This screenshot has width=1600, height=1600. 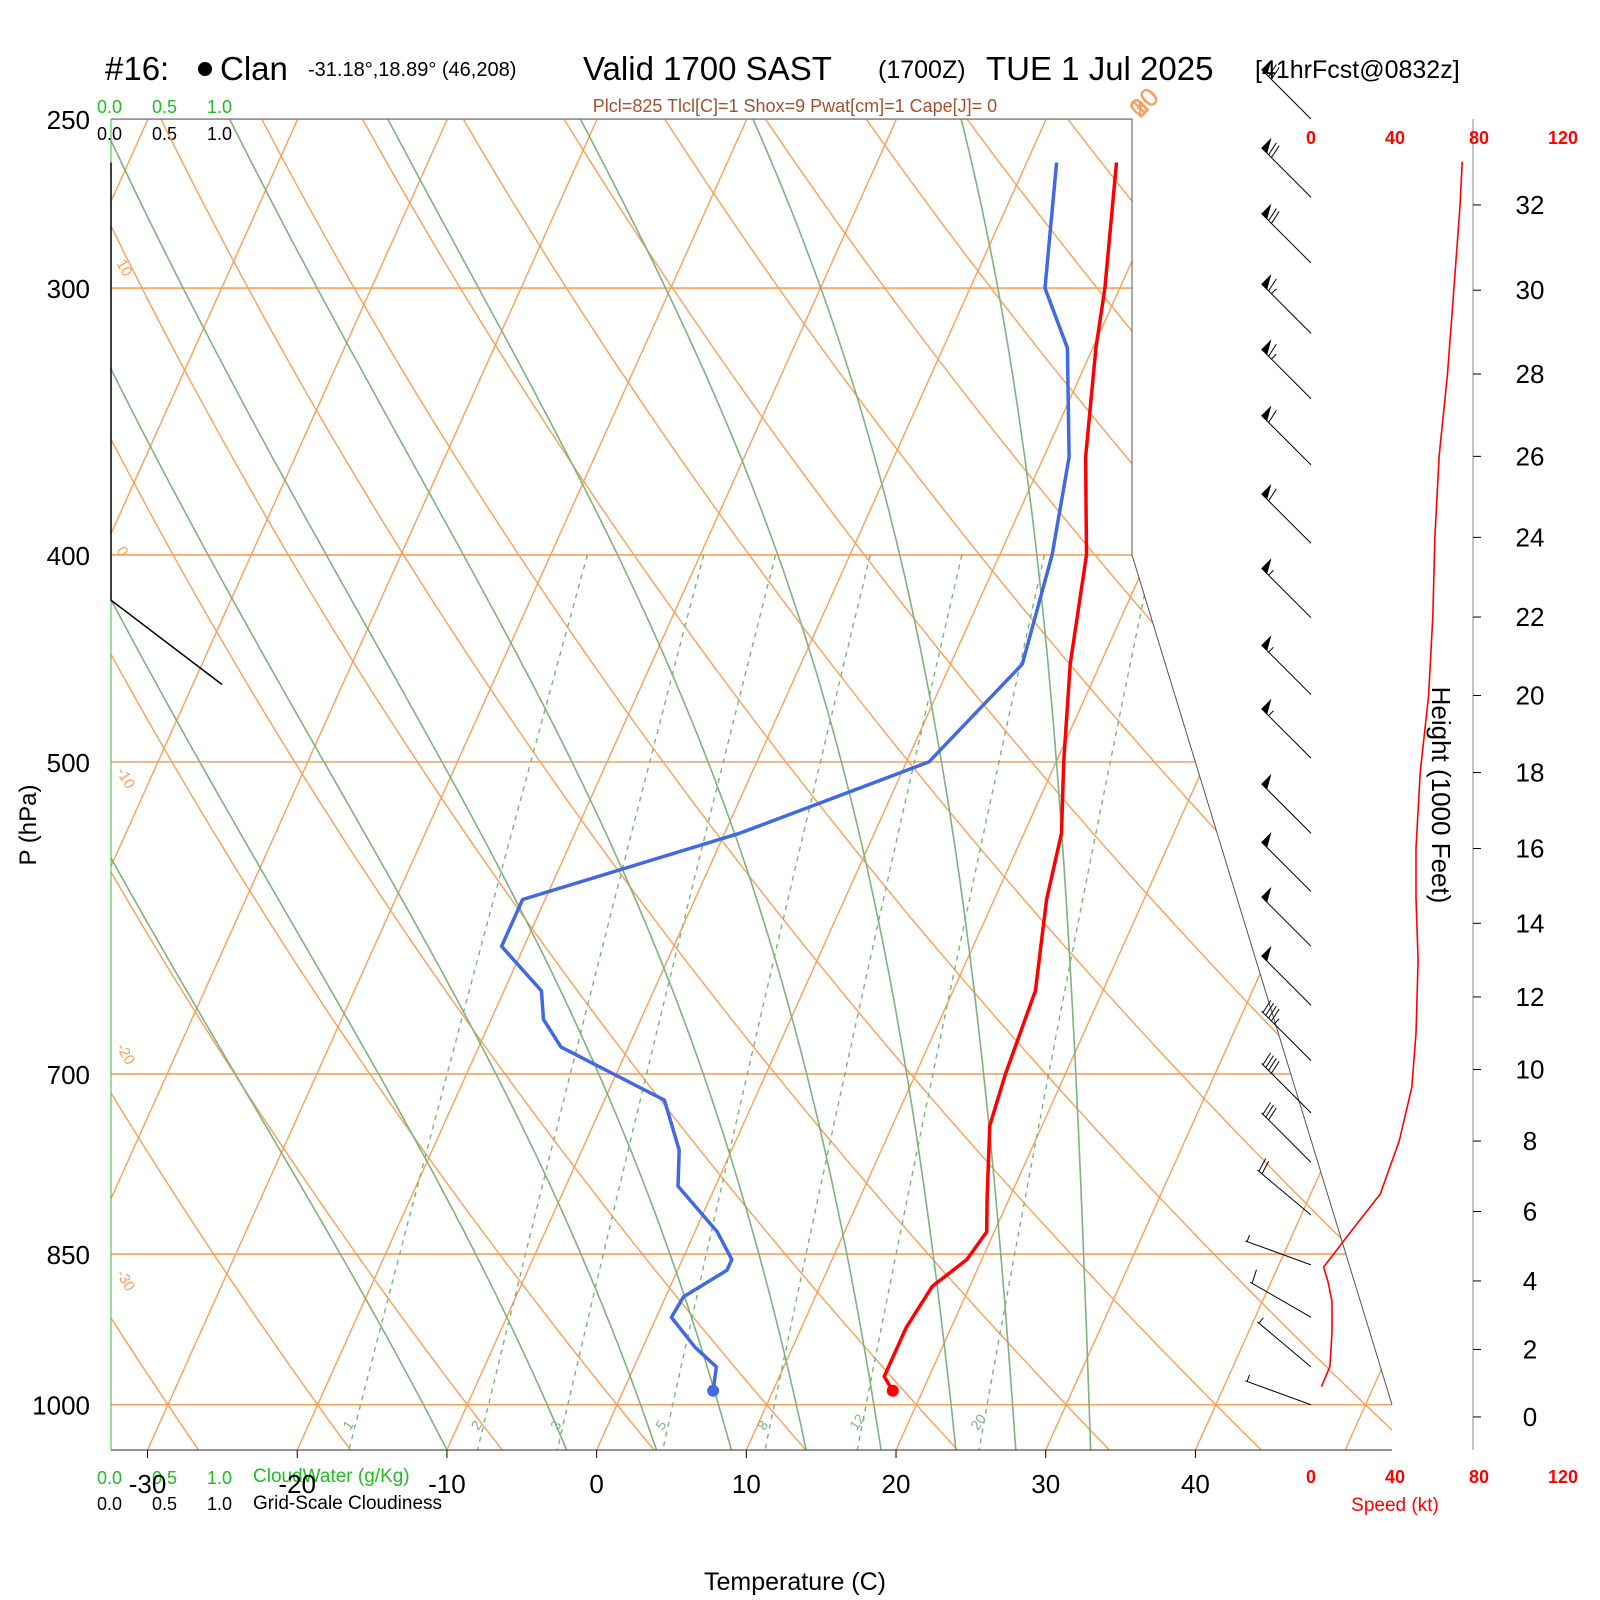 What do you see at coordinates (331, 1476) in the screenshot?
I see `cloudwater-title: CloudWater (g/Kg)` at bounding box center [331, 1476].